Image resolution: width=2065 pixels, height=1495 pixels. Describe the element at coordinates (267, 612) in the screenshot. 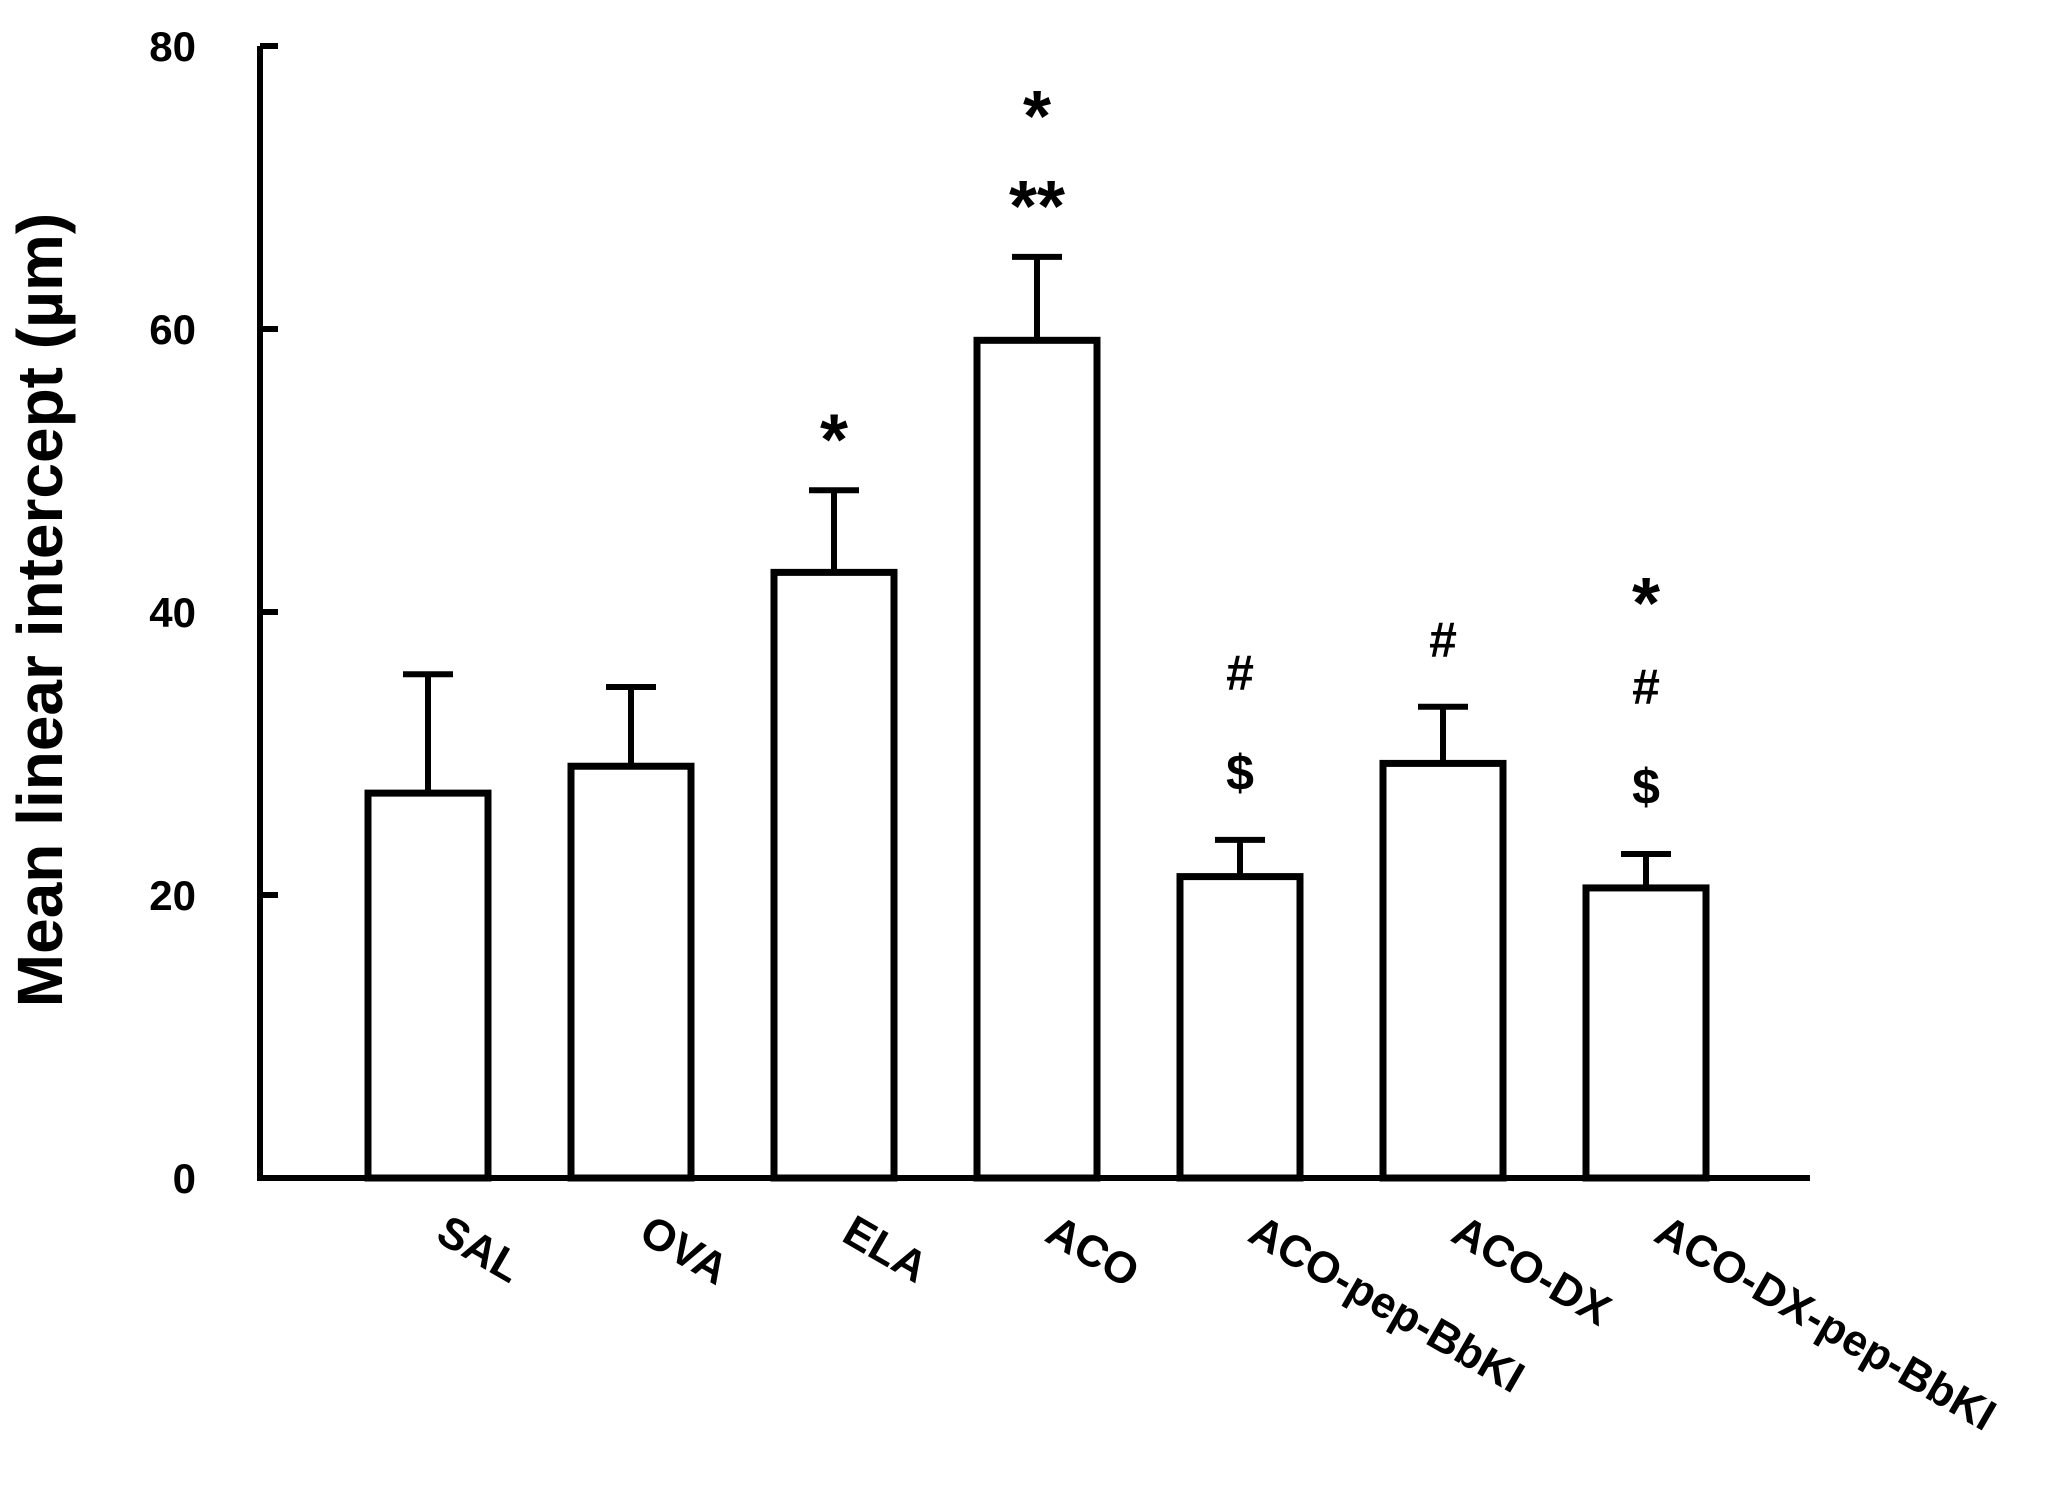

I see `y-axis` at that location.